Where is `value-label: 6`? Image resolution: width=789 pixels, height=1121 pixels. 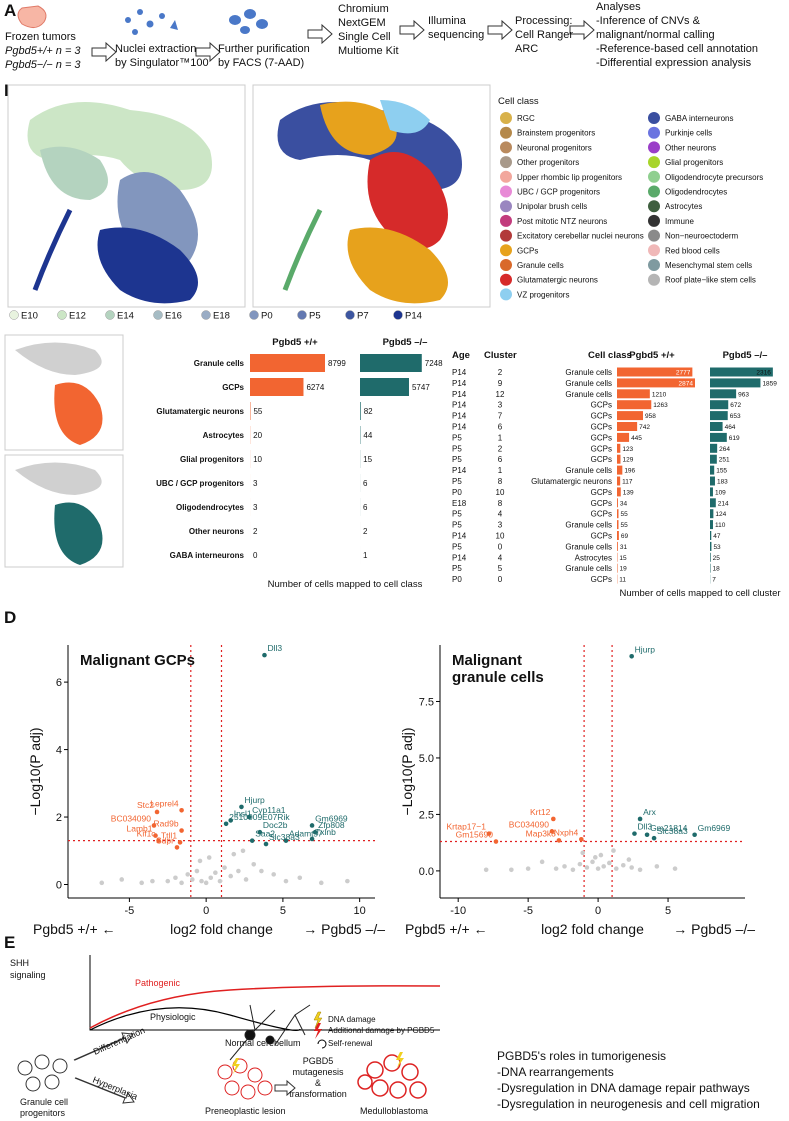 value-label: 6 is located at coordinates (365, 483).